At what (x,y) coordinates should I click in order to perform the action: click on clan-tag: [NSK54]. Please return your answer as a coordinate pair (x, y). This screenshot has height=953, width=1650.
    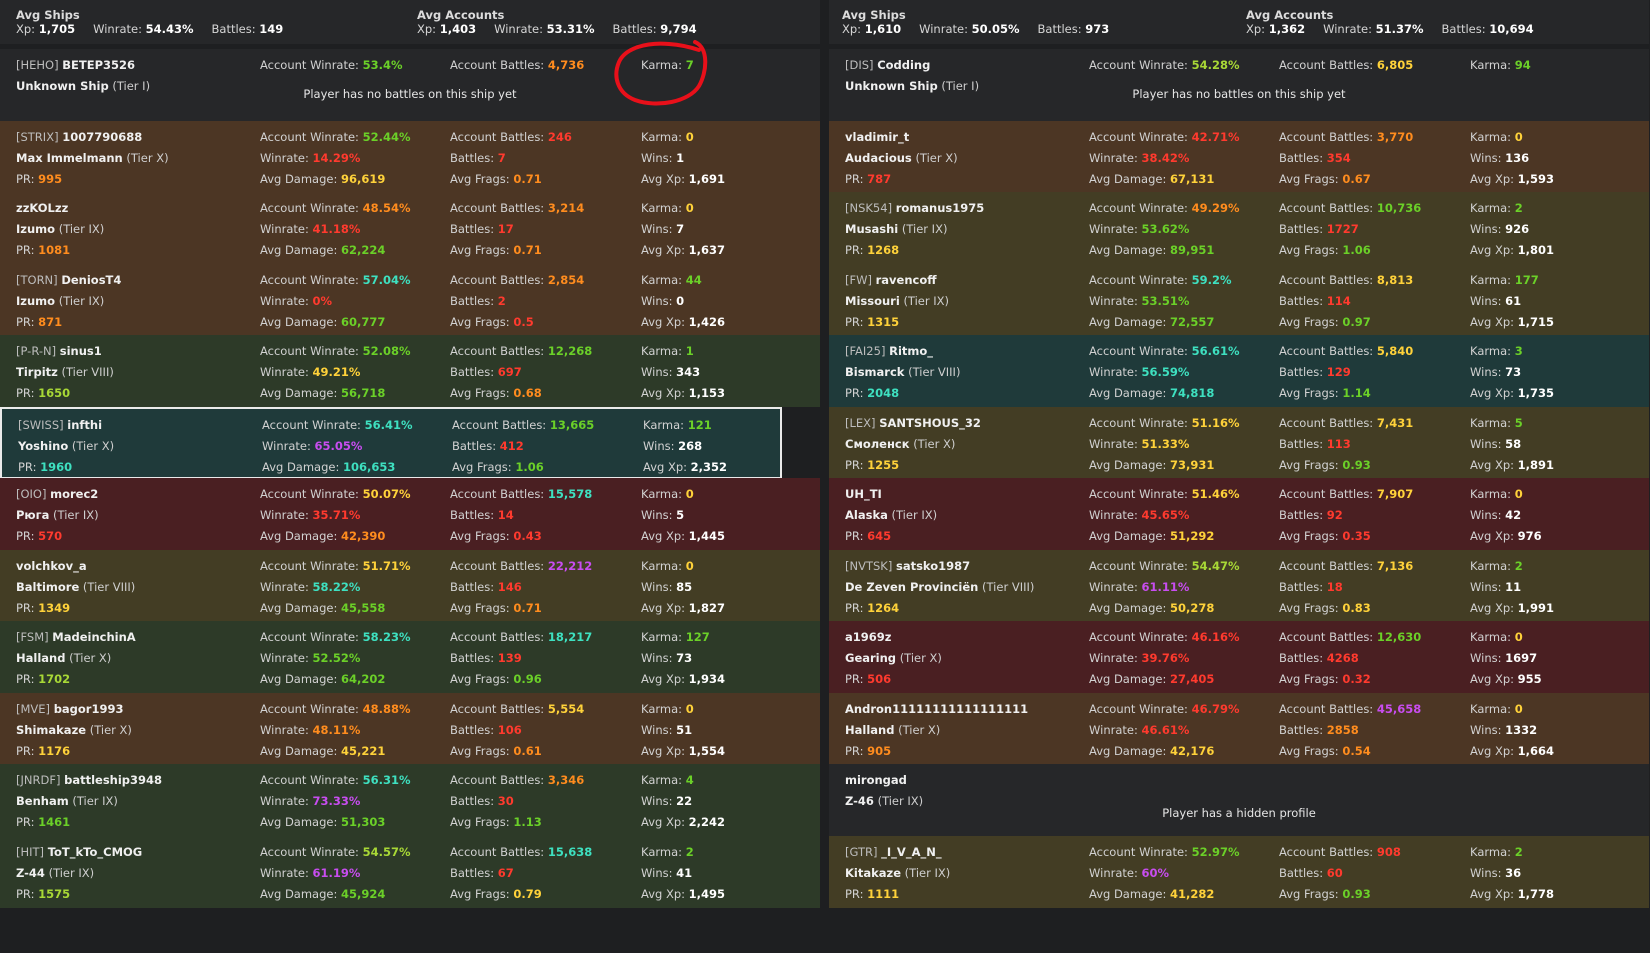
    Looking at the image, I should click on (869, 208).